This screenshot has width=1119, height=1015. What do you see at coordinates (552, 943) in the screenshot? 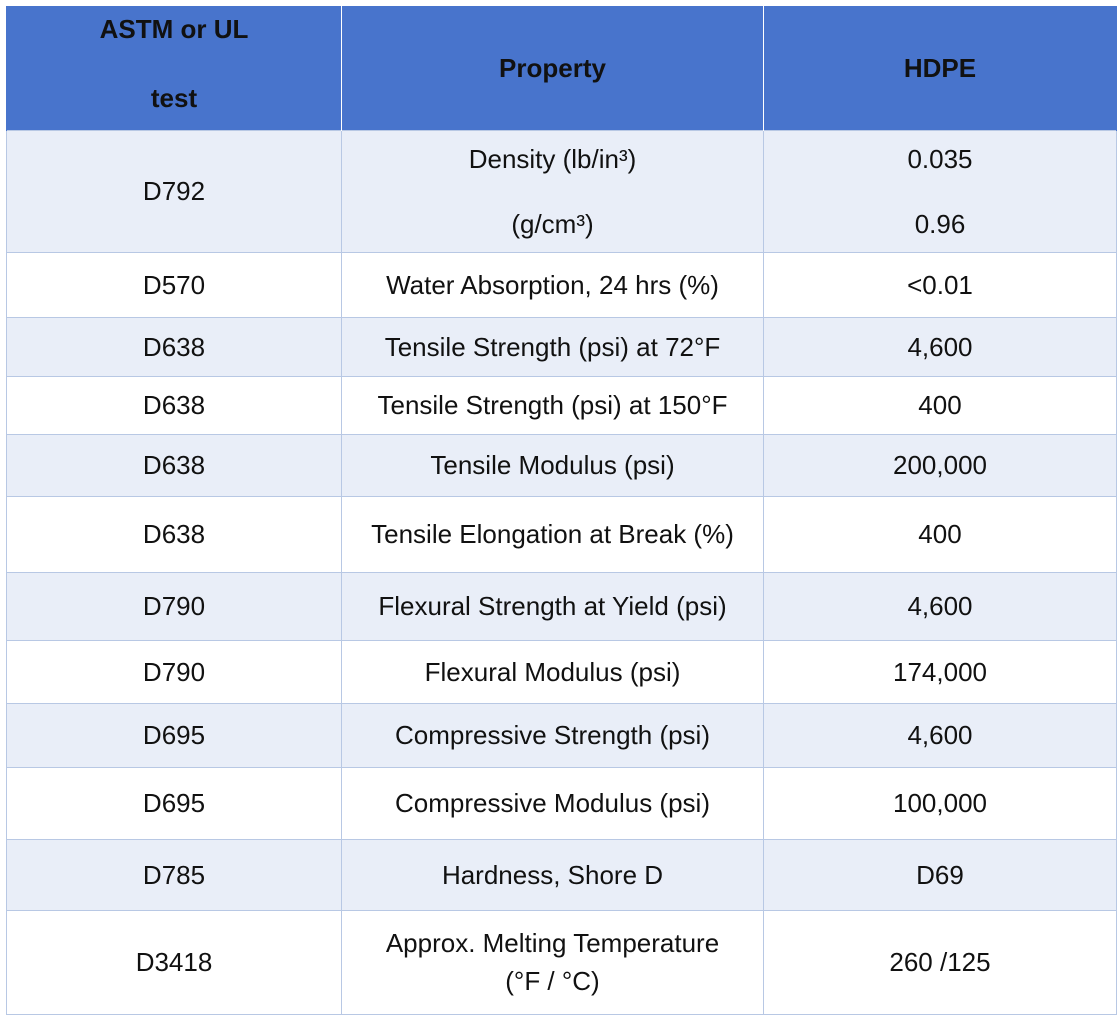
I see `cell-property-line: Approx. Melting Temperature` at bounding box center [552, 943].